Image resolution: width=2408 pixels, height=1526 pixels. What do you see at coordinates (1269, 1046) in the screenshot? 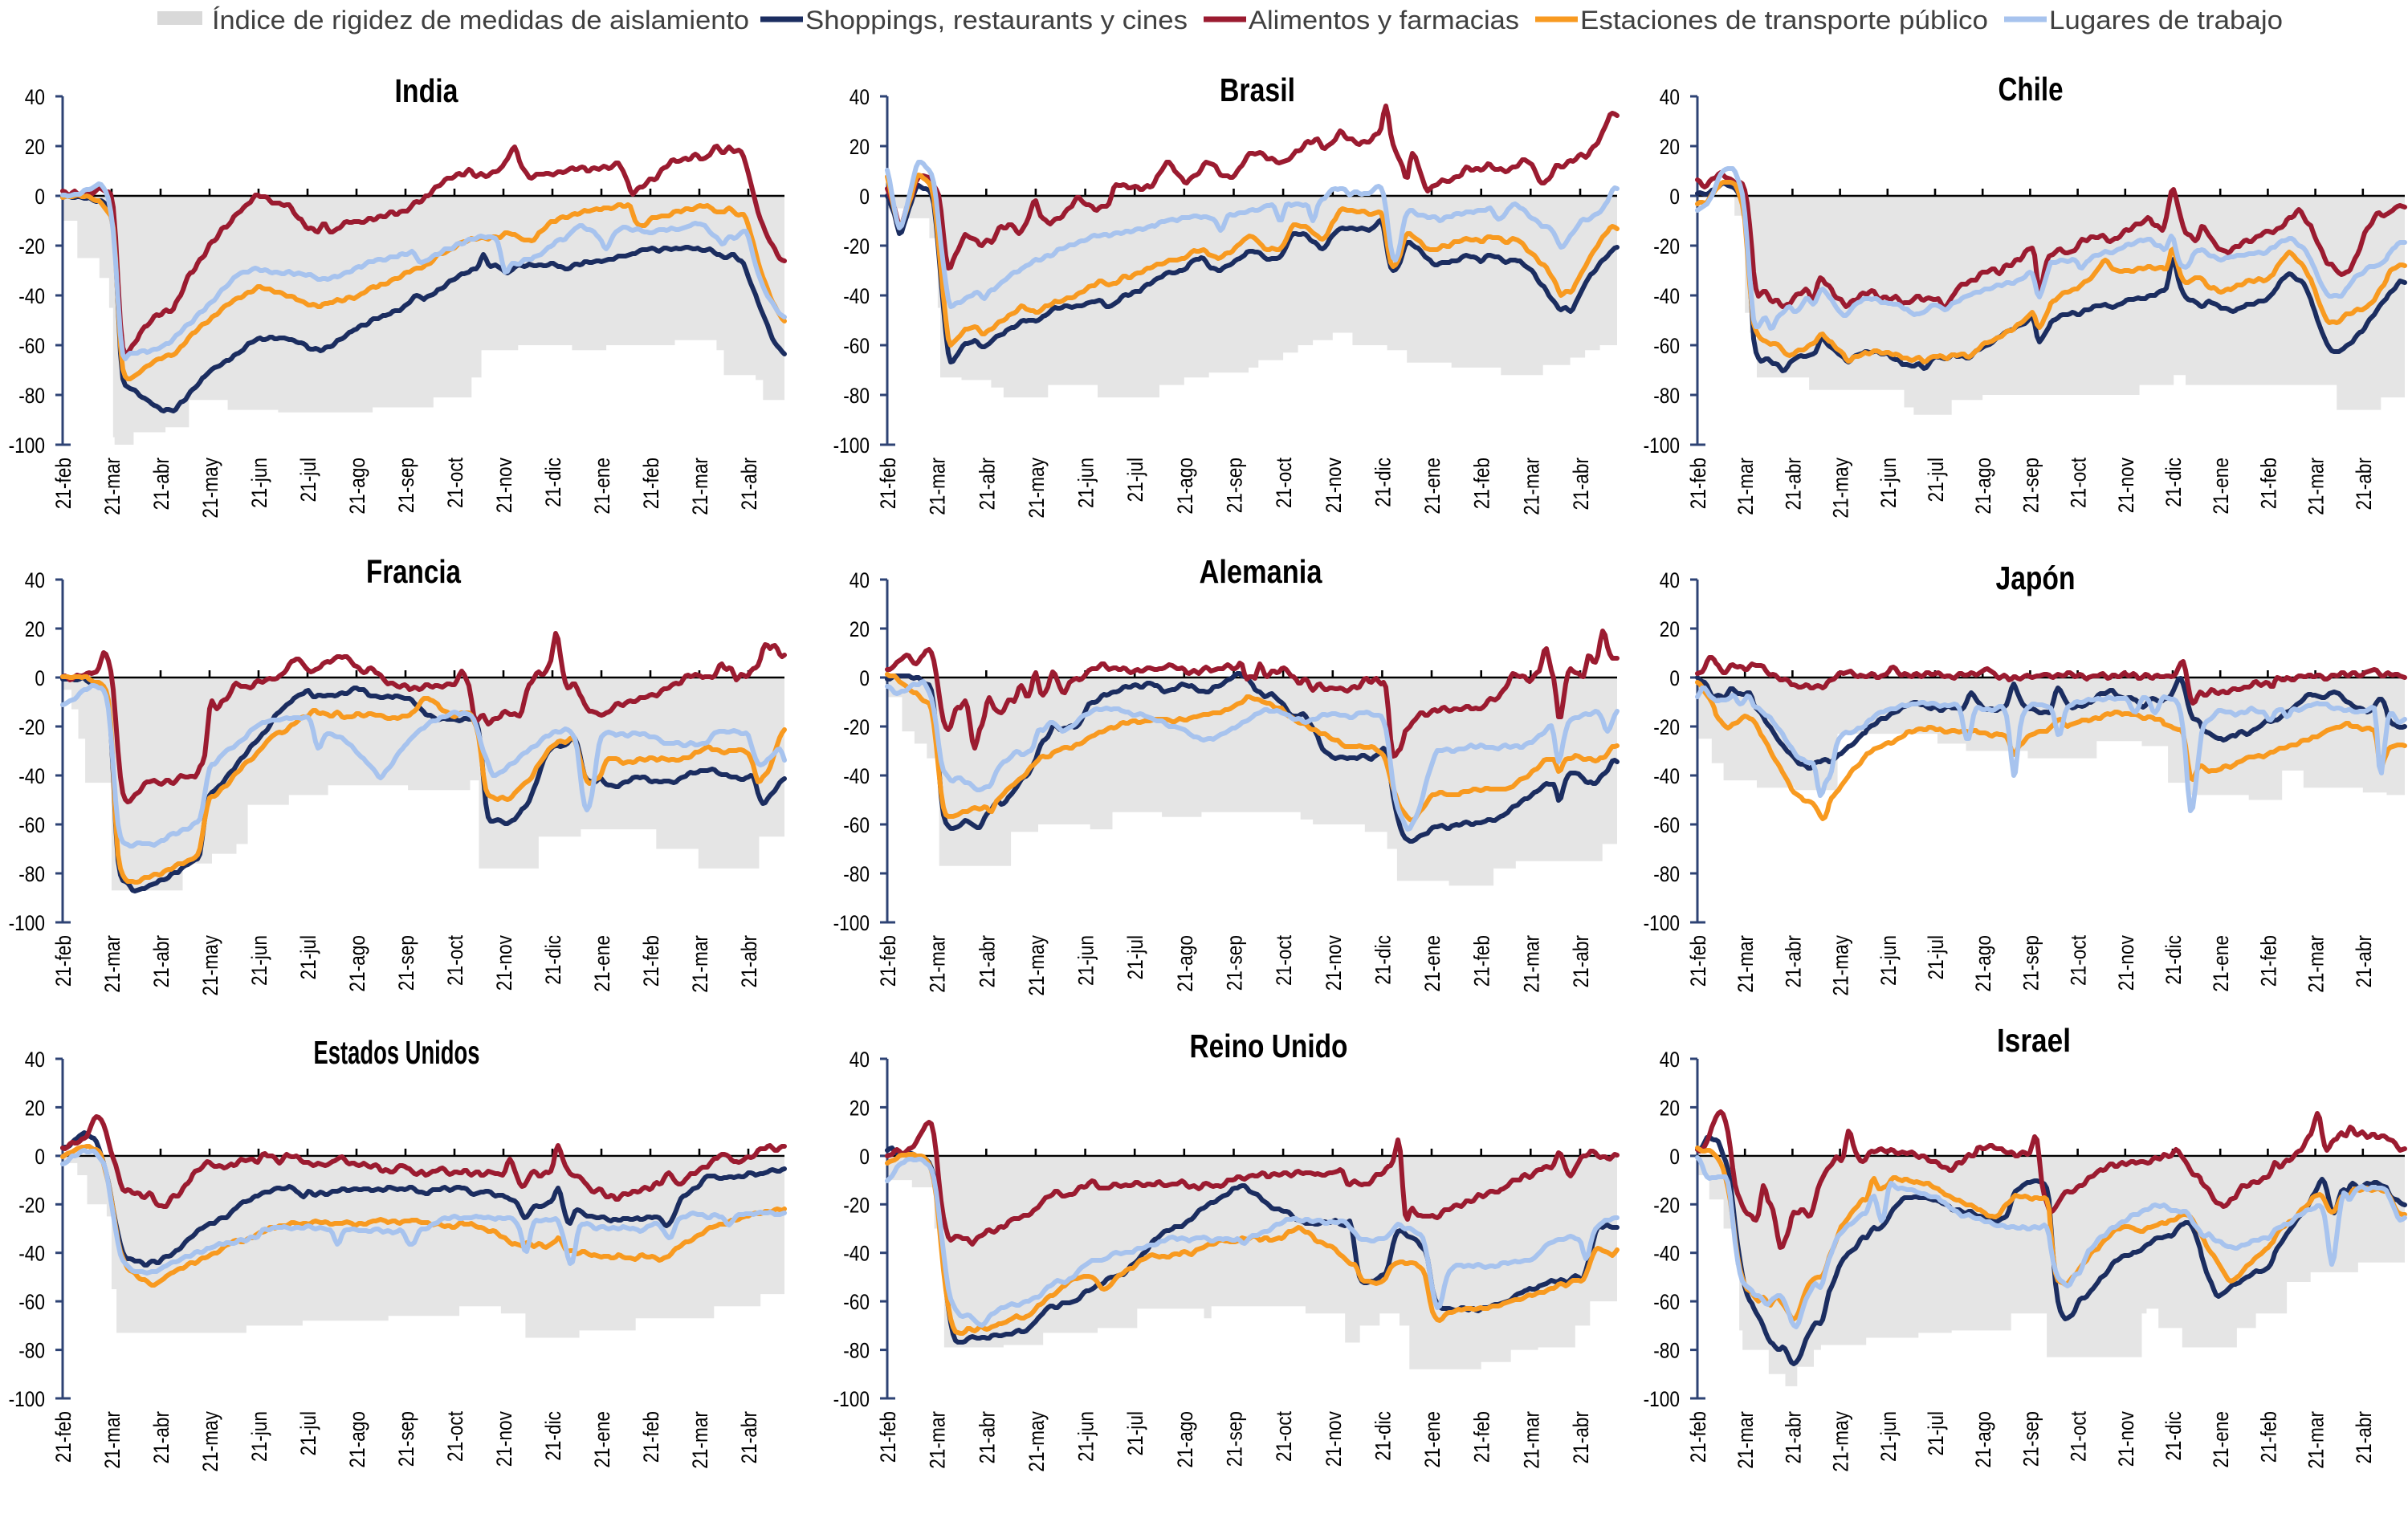
I see `svg-text: Reino Unido` at bounding box center [1269, 1046].